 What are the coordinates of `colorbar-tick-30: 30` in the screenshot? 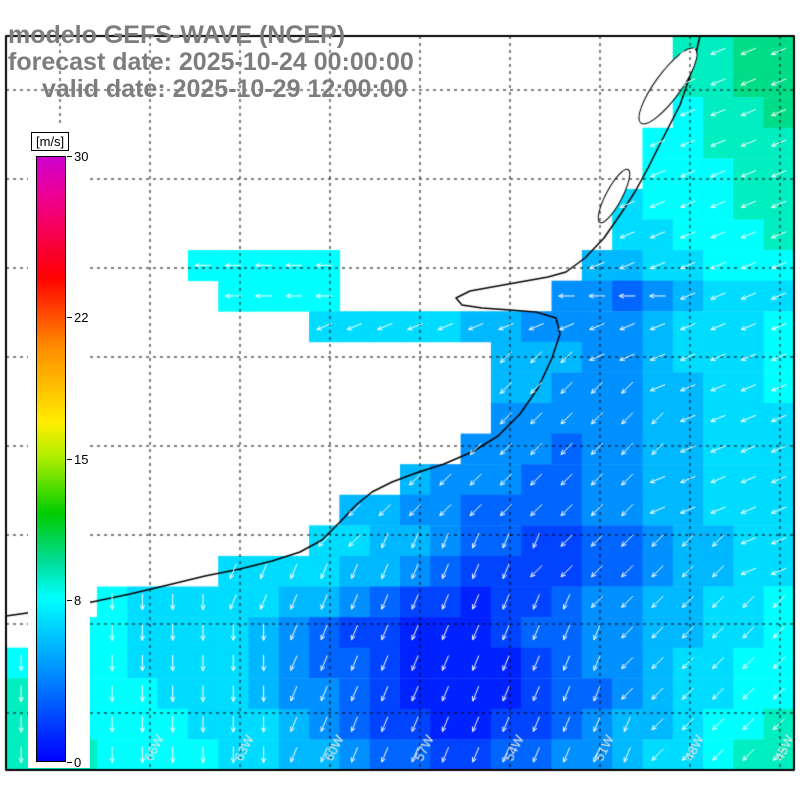 It's located at (77, 156).